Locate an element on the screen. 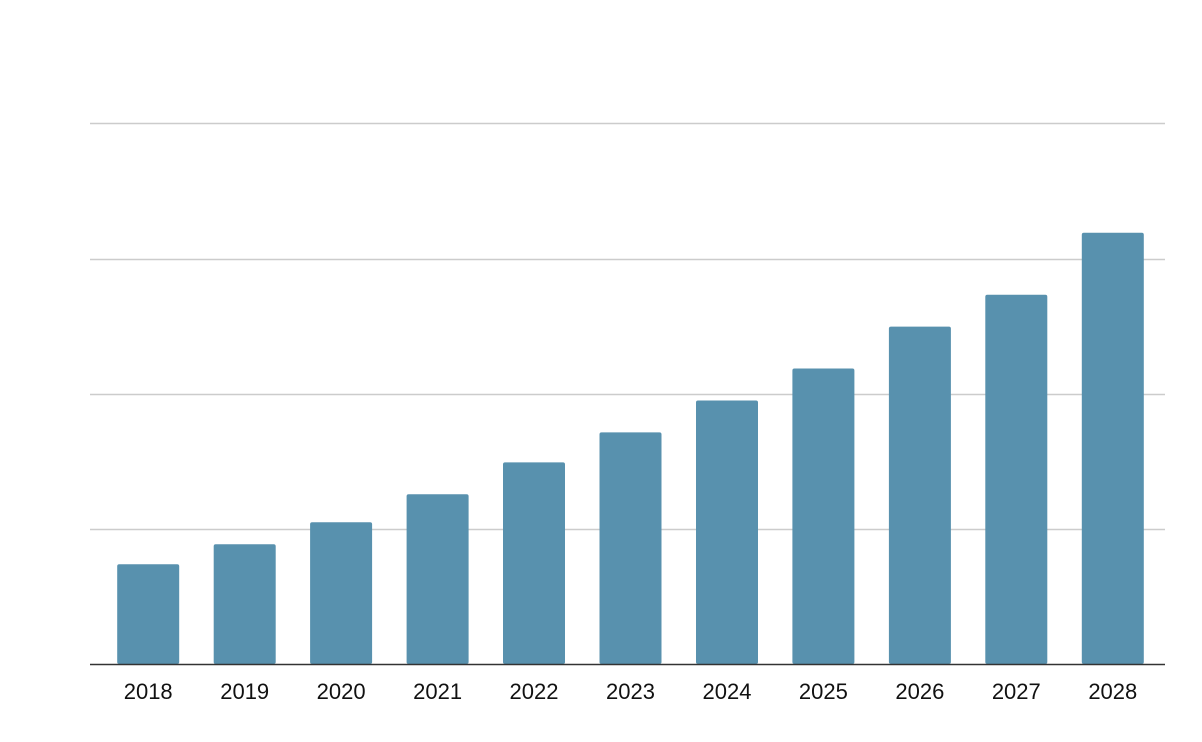  bar-2019 is located at coordinates (244, 604).